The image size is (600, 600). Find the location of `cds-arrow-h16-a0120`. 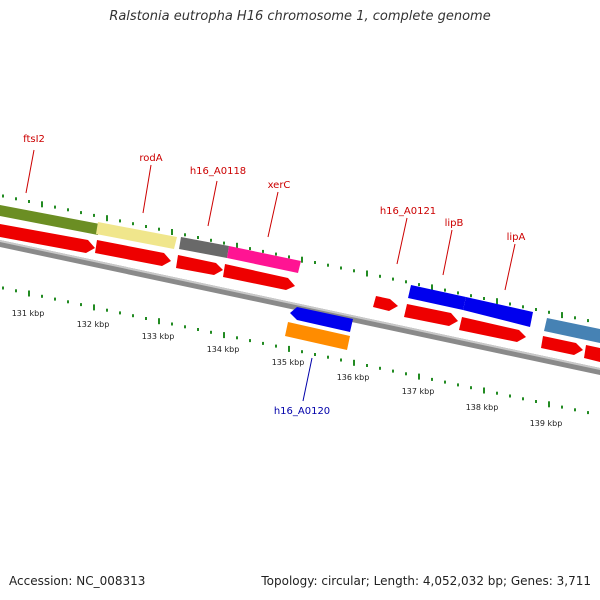

cds-arrow-h16-a0120 is located at coordinates (321, 319).